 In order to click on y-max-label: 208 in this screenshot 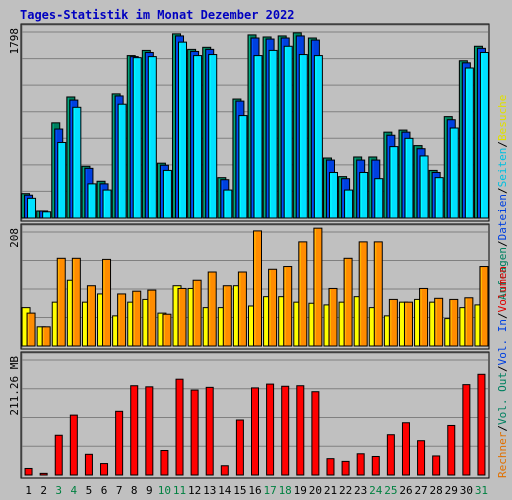, I will do `click(14, 238)`.